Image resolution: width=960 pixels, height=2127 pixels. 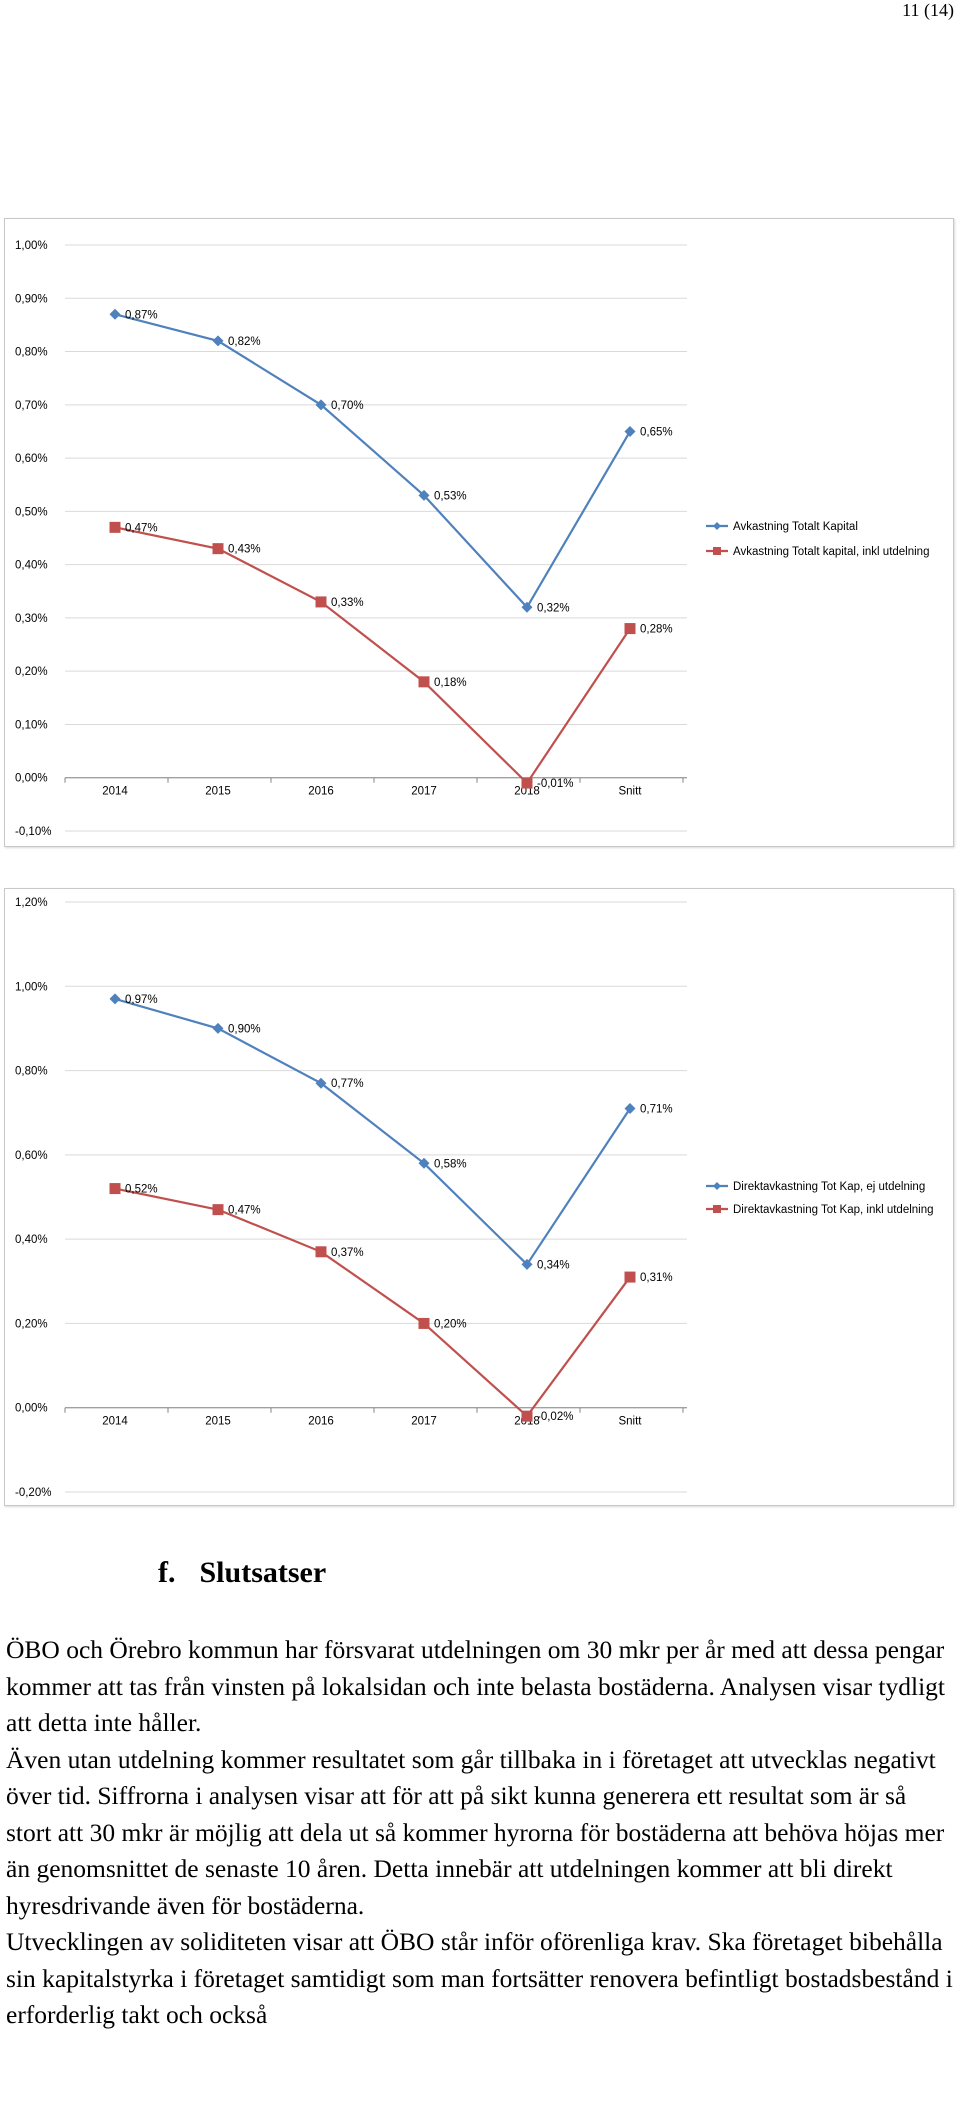 I want to click on y-tick-label: 0,10%, so click(x=31, y=725).